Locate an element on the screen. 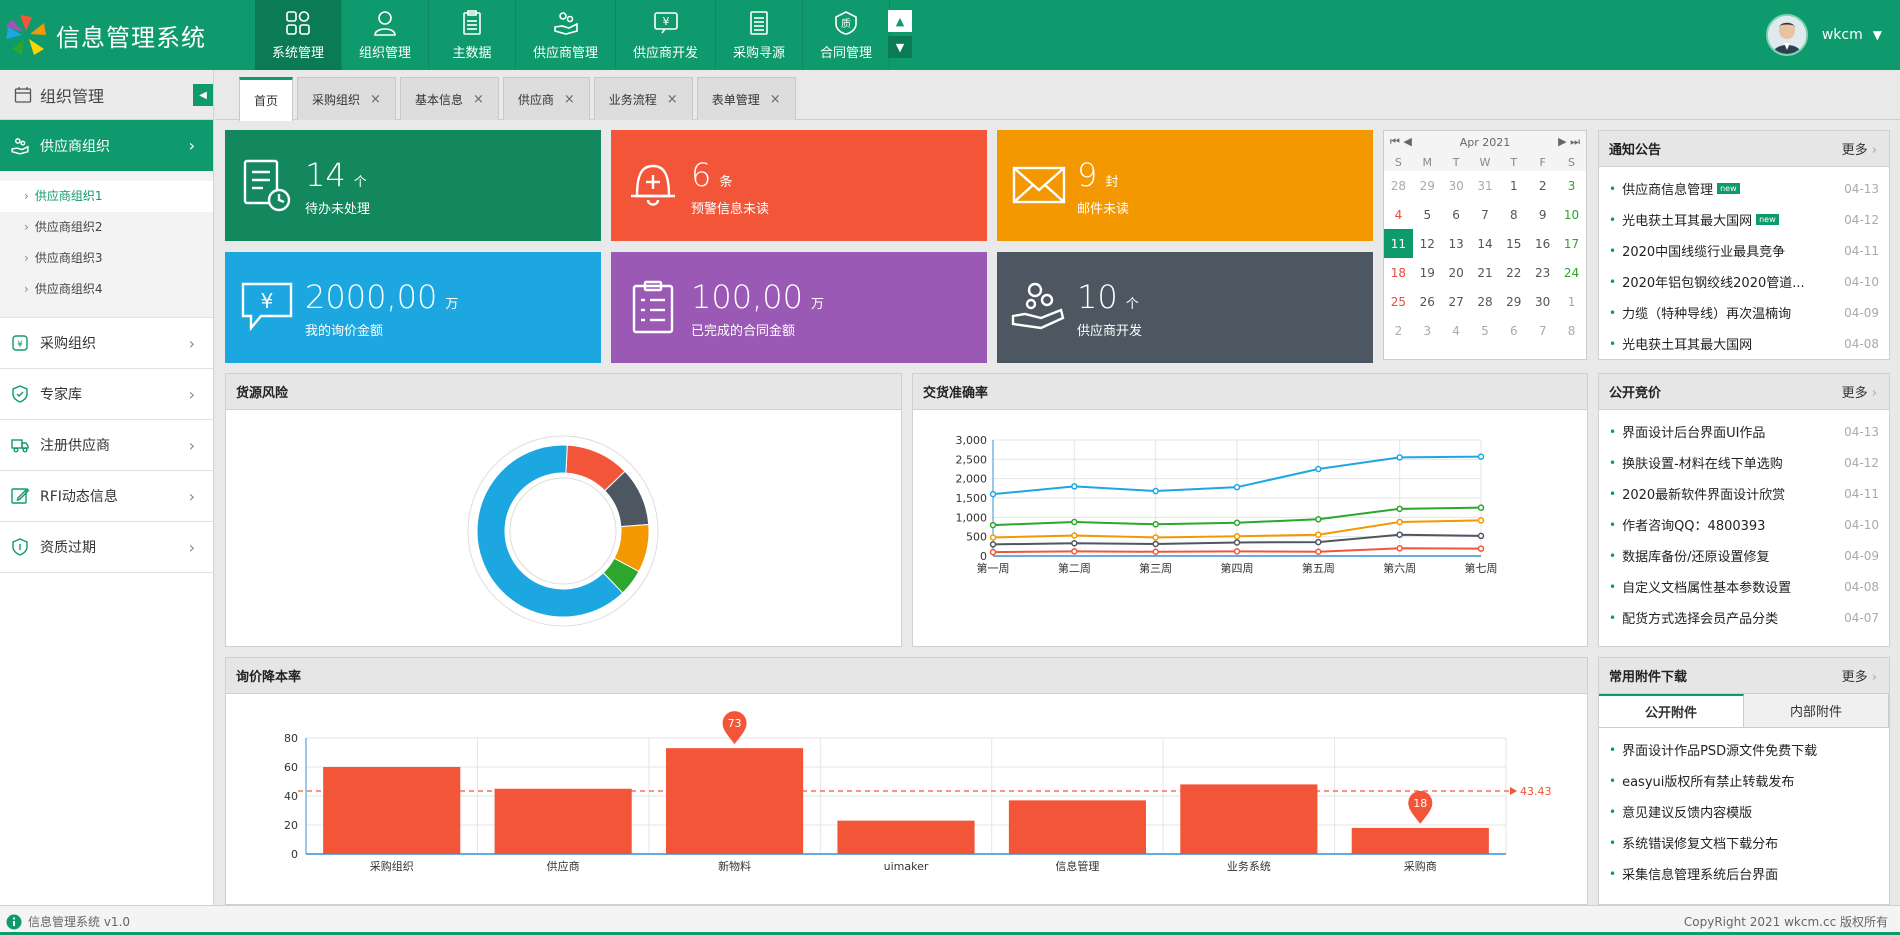 This screenshot has height=935, width=1900. tab-internal-attachments: 内部附件 is located at coordinates (1816, 710).